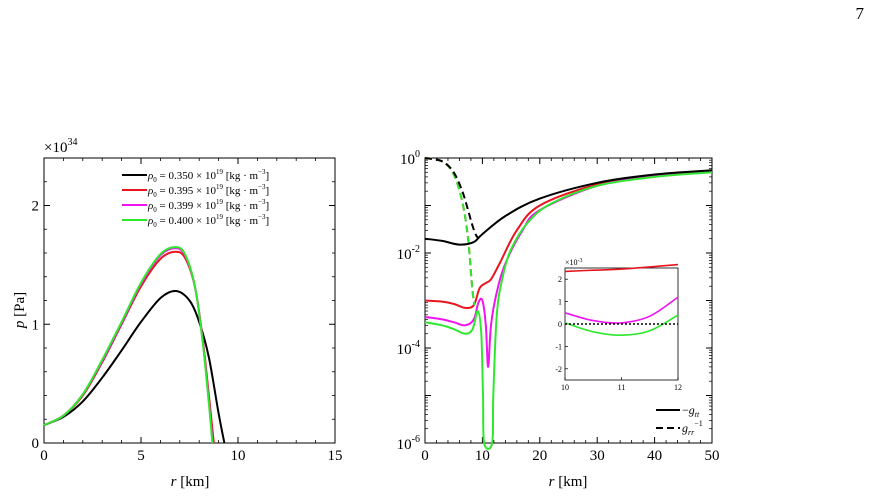  What do you see at coordinates (36, 444) in the screenshot?
I see `left-y-tick-label: 0` at bounding box center [36, 444].